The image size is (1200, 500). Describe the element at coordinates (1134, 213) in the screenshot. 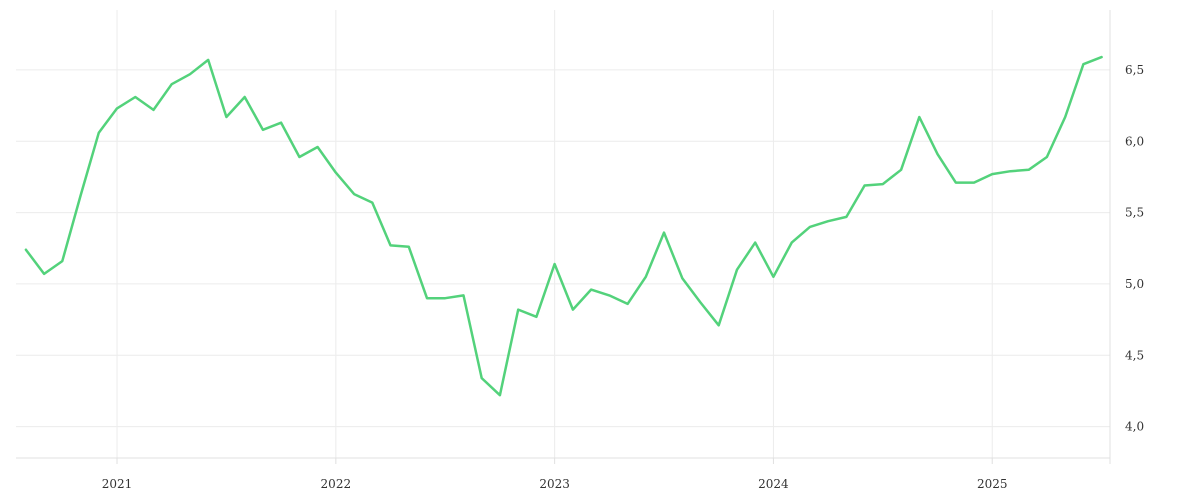

I see `y-tick-label: 5,5` at that location.